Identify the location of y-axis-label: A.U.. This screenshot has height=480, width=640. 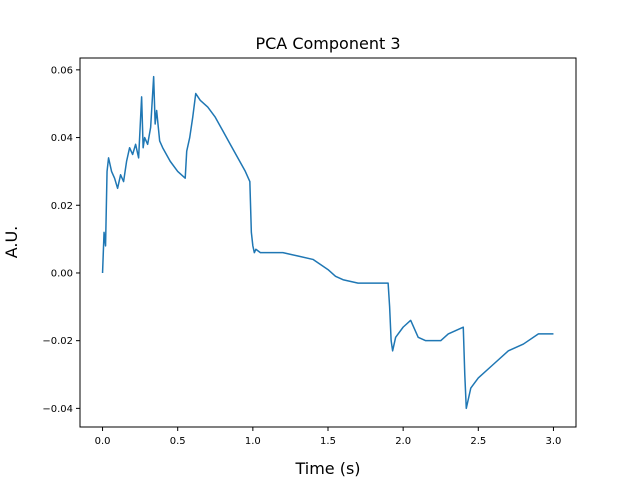
(11, 242).